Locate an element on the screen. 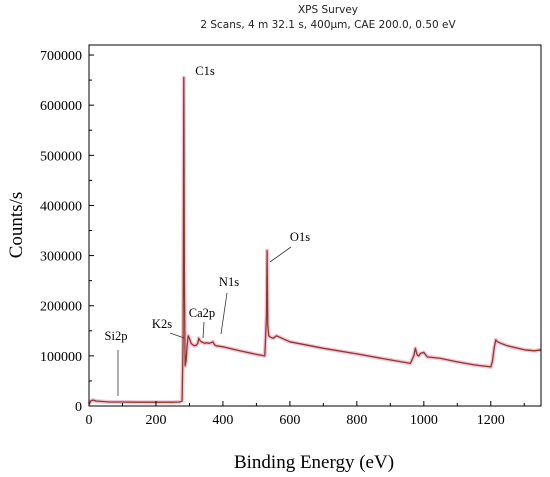 This screenshot has width=550, height=477. x-tick-label: 1200 is located at coordinates (491, 420).